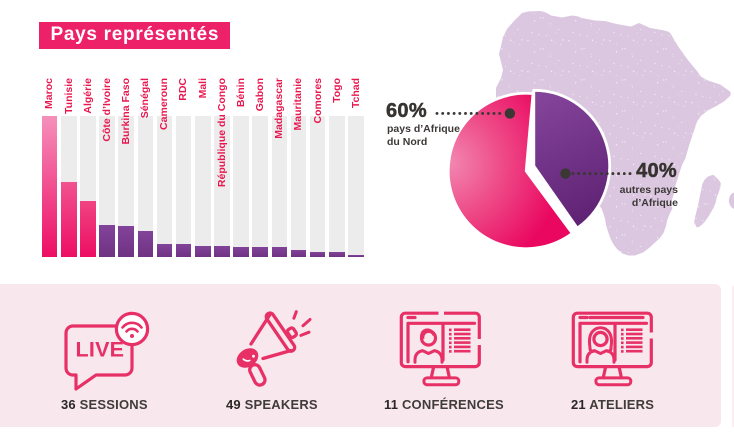  Describe the element at coordinates (100, 350) in the screenshot. I see `svg-text: LIVE` at that location.